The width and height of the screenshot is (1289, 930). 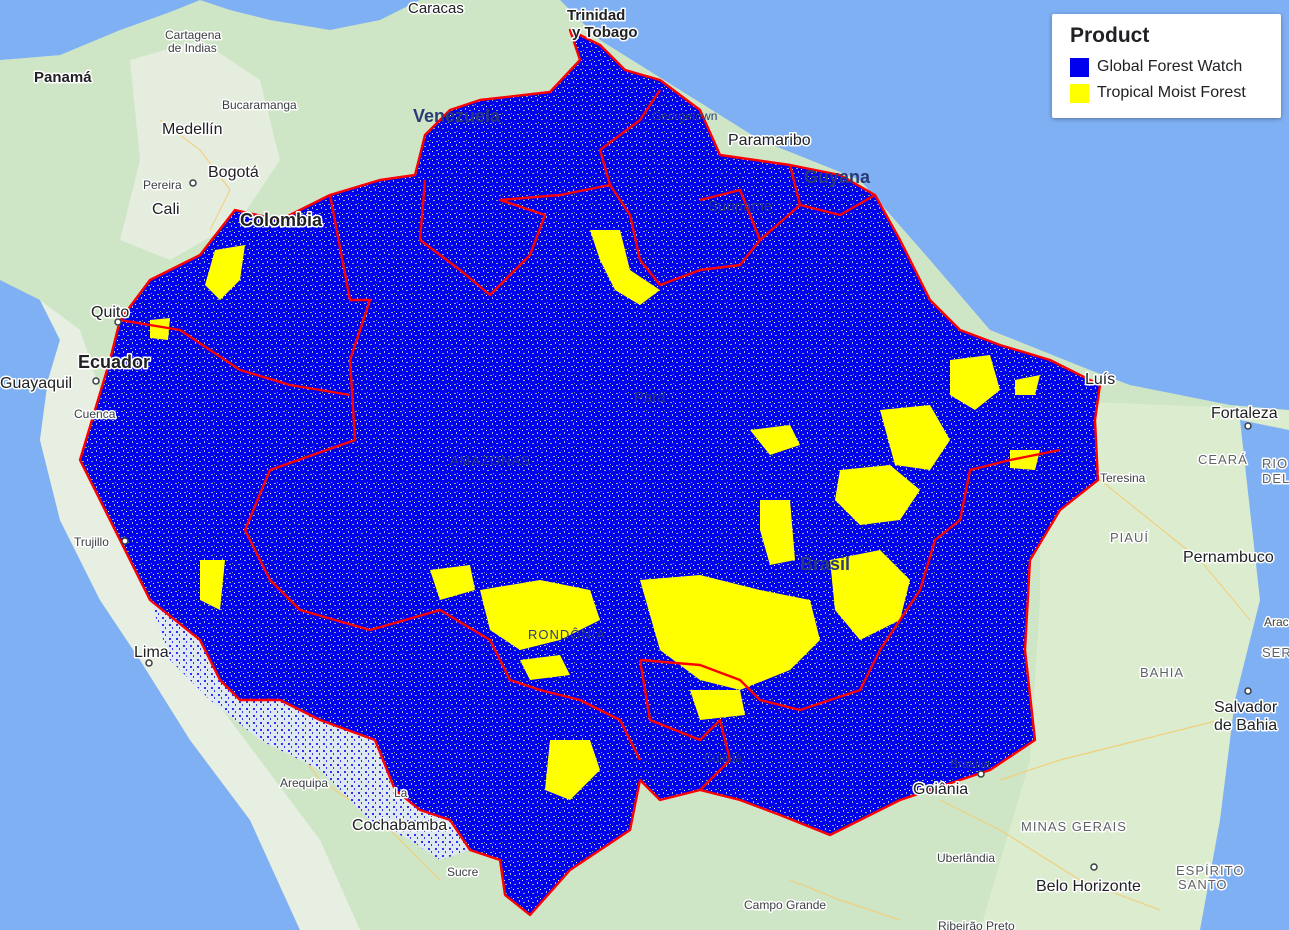 I want to click on label-campo-grande: Campo Grande, so click(x=785, y=905).